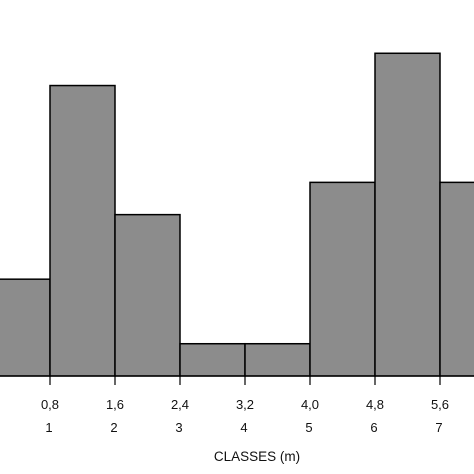 This screenshot has width=474, height=474. What do you see at coordinates (257, 456) in the screenshot?
I see `x-axis-title: CLASSES (m)` at bounding box center [257, 456].